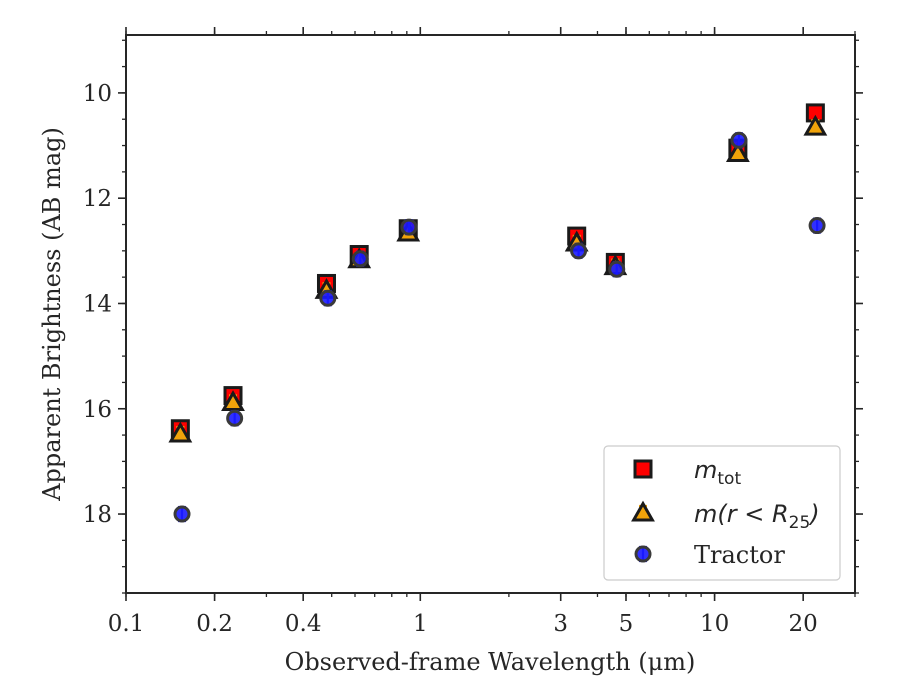 The height and width of the screenshot is (700, 900). I want to click on x-tick-label: 0.2, so click(214, 624).